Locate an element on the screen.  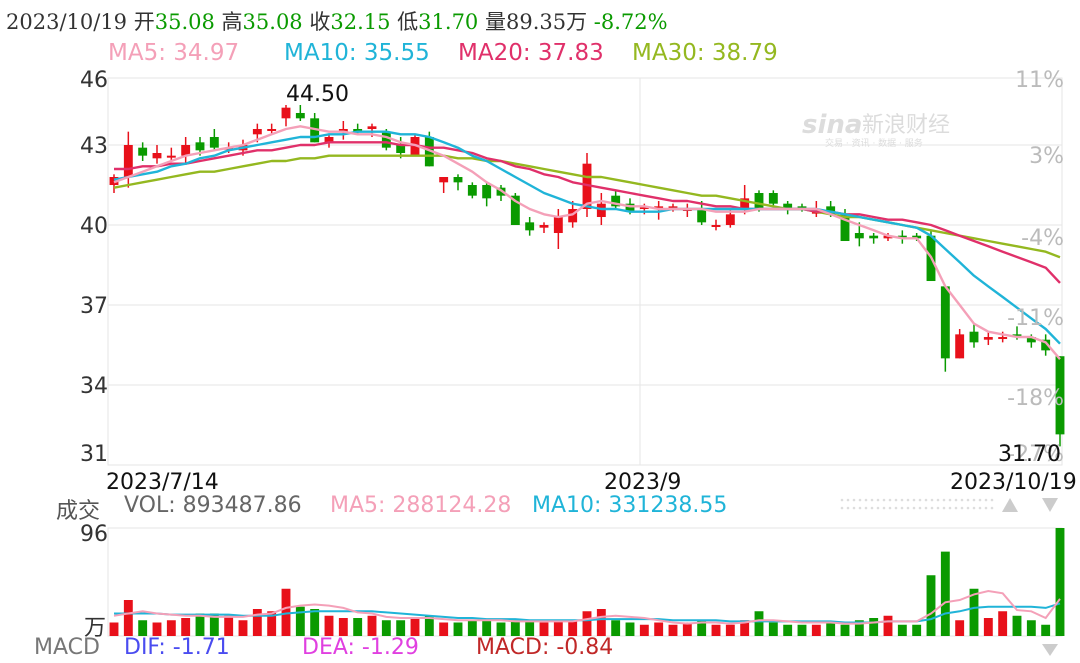
pct-tick-2: 3% is located at coordinates (1046, 156).